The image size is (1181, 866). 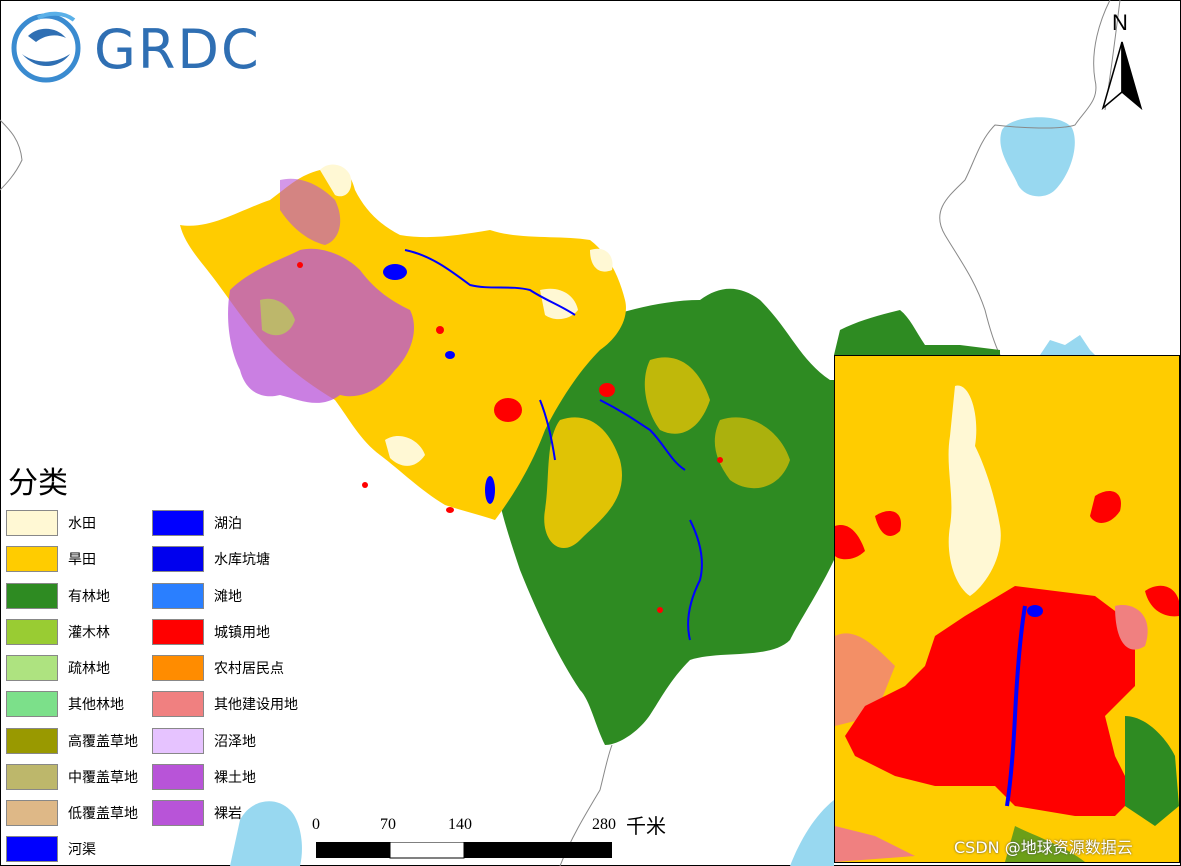 I want to click on legend-label: 灌木林, so click(x=89, y=633).